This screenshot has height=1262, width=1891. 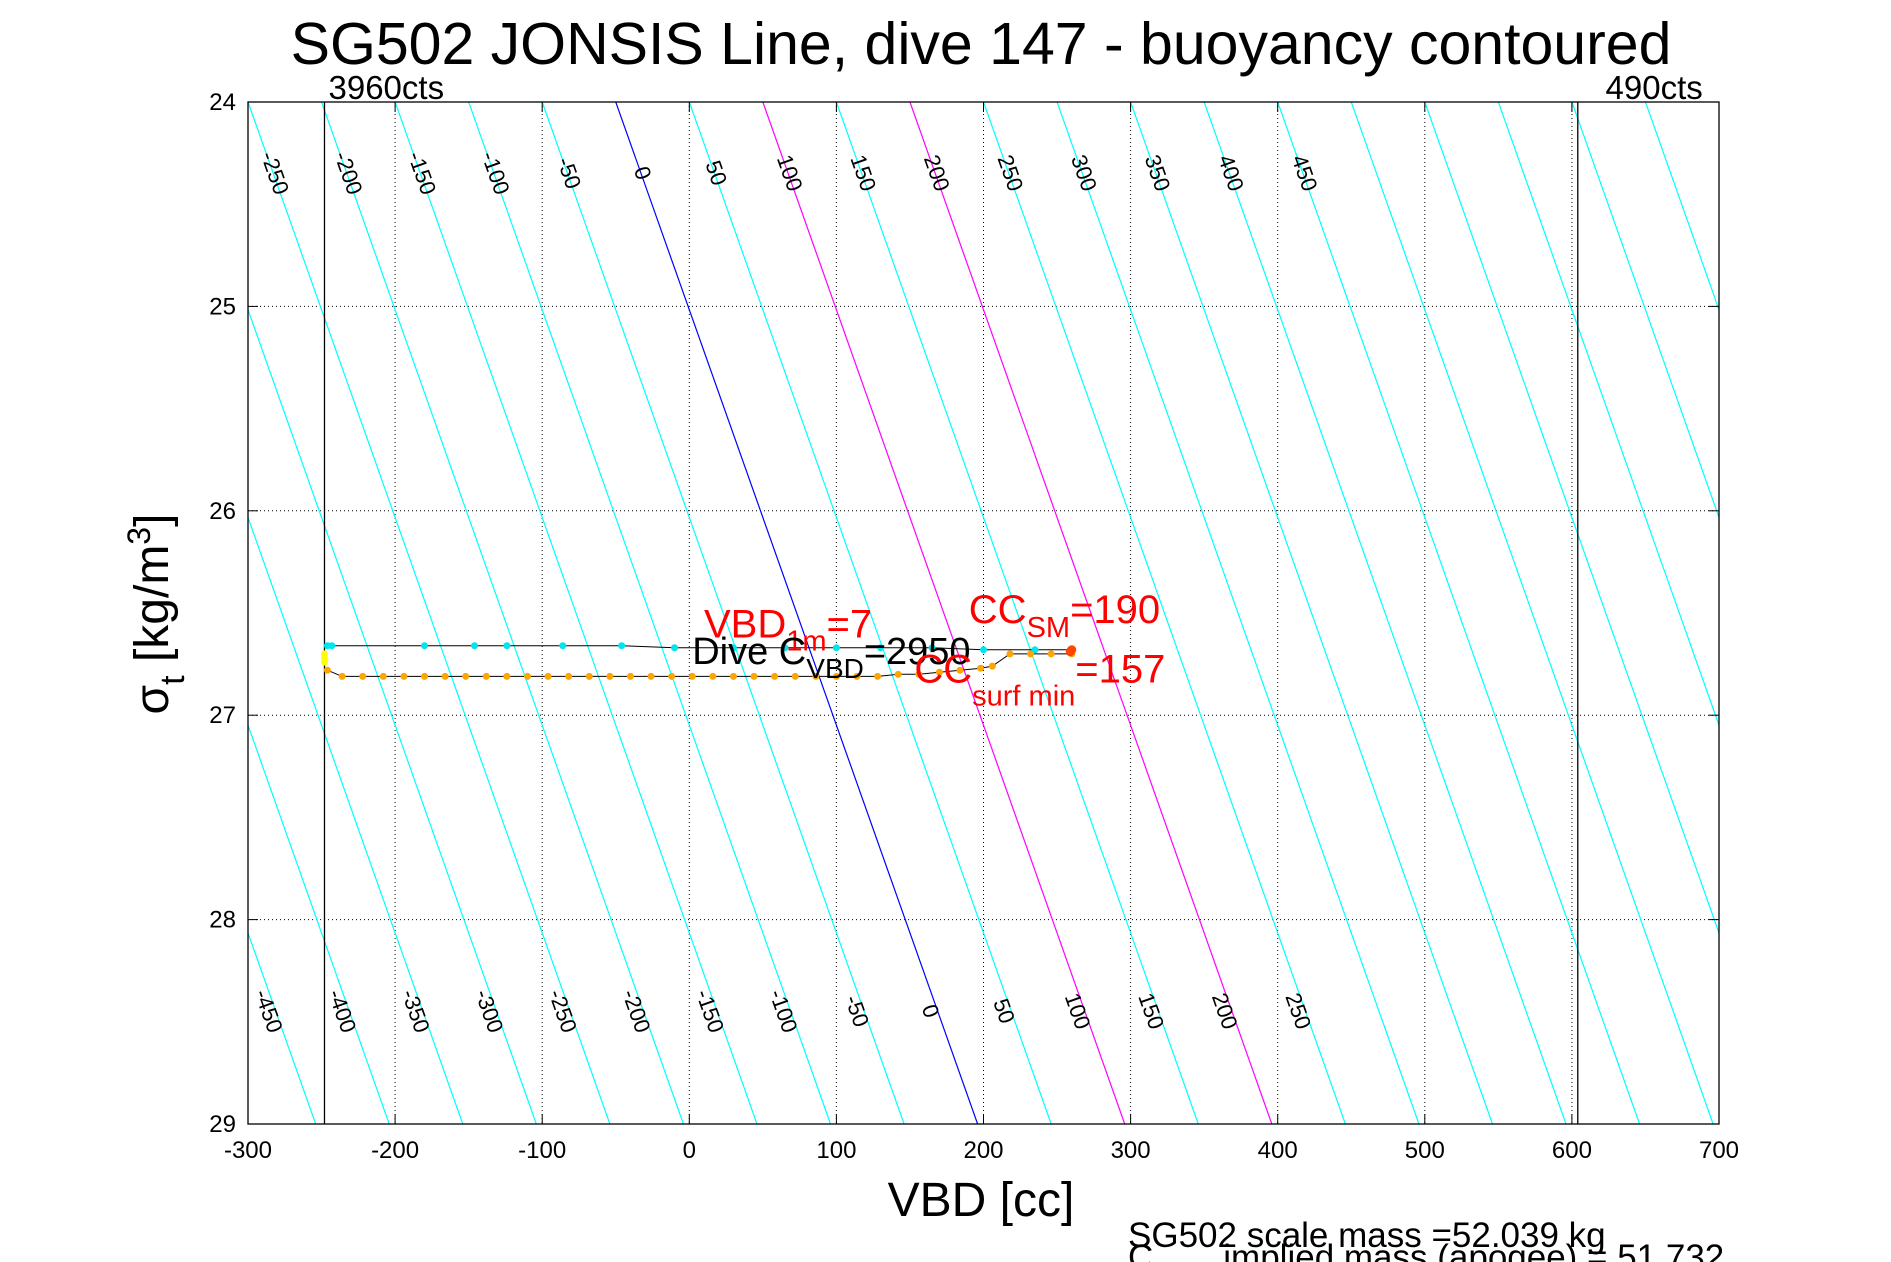 What do you see at coordinates (1572, 1150) in the screenshot?
I see `x-tick-label: 600` at bounding box center [1572, 1150].